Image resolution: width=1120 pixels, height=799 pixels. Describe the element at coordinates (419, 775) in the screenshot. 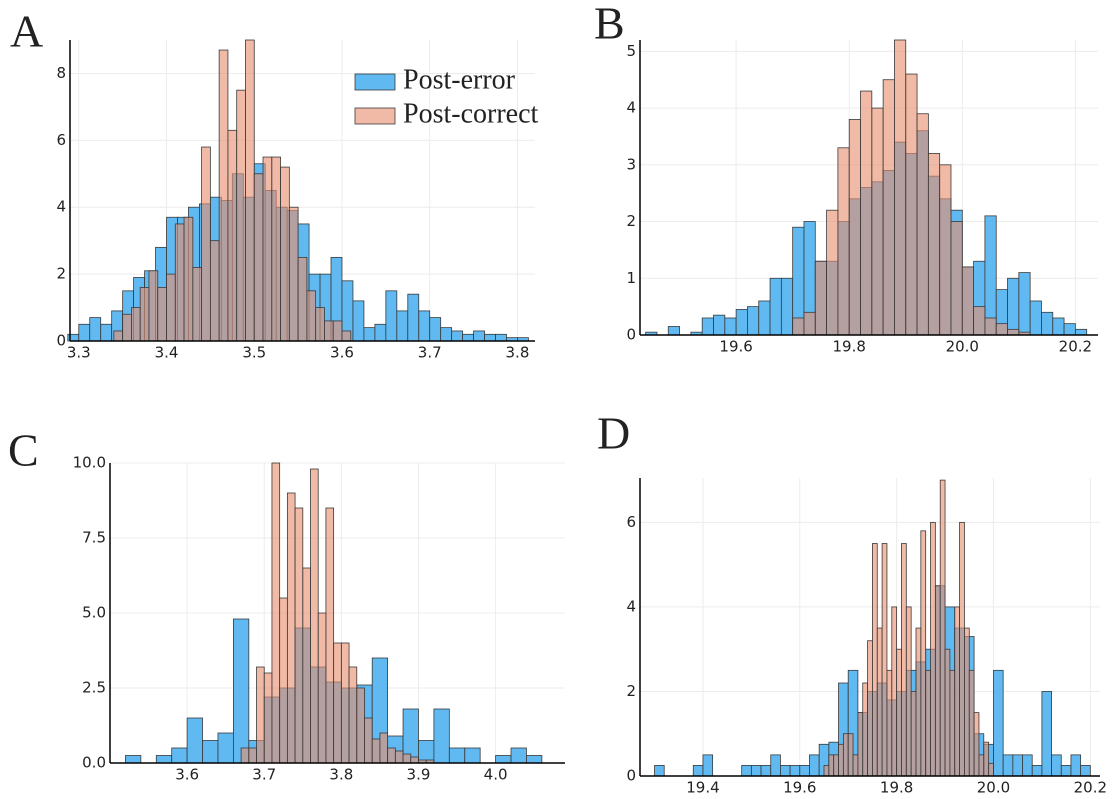

I see `x-tick-label: 3.9` at that location.